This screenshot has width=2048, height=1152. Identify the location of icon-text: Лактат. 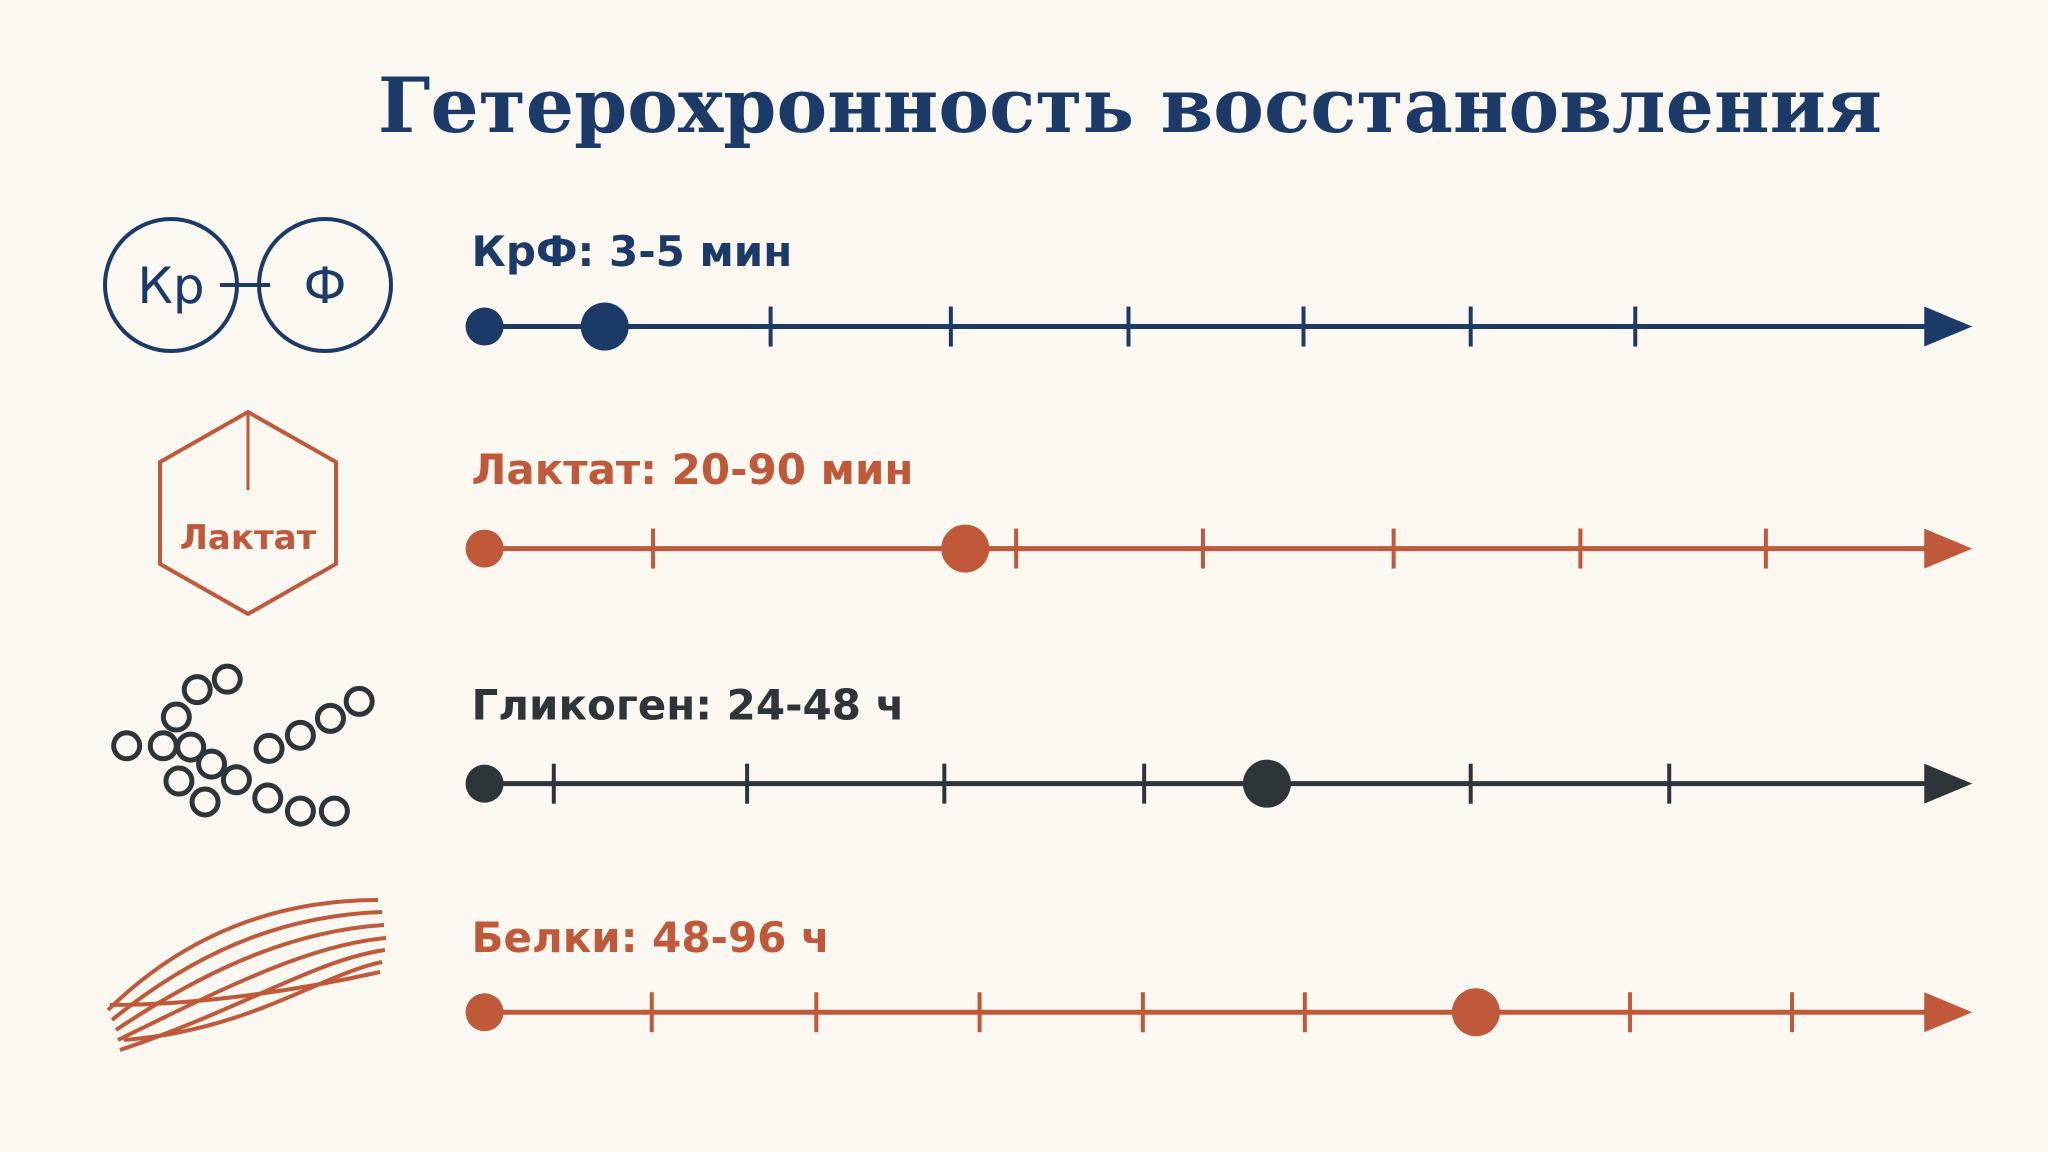
(248, 538).